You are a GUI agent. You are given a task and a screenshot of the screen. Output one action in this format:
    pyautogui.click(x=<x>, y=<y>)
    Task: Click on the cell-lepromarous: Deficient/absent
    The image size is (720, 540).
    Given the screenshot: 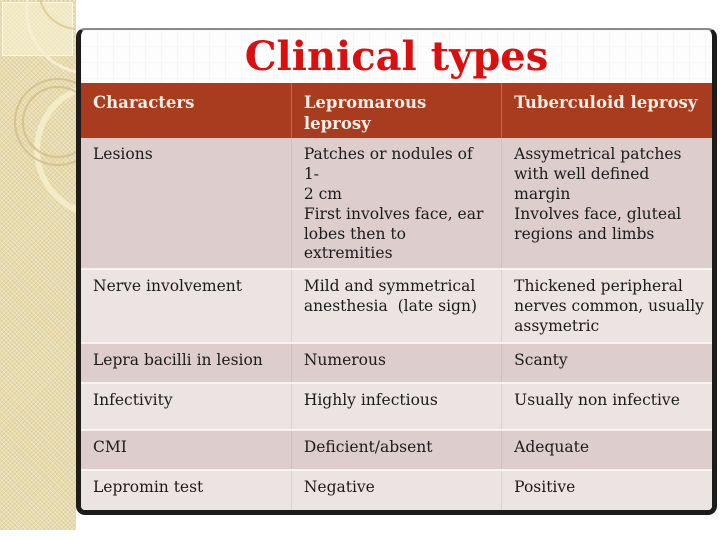 What is the action you would take?
    pyautogui.click(x=397, y=451)
    